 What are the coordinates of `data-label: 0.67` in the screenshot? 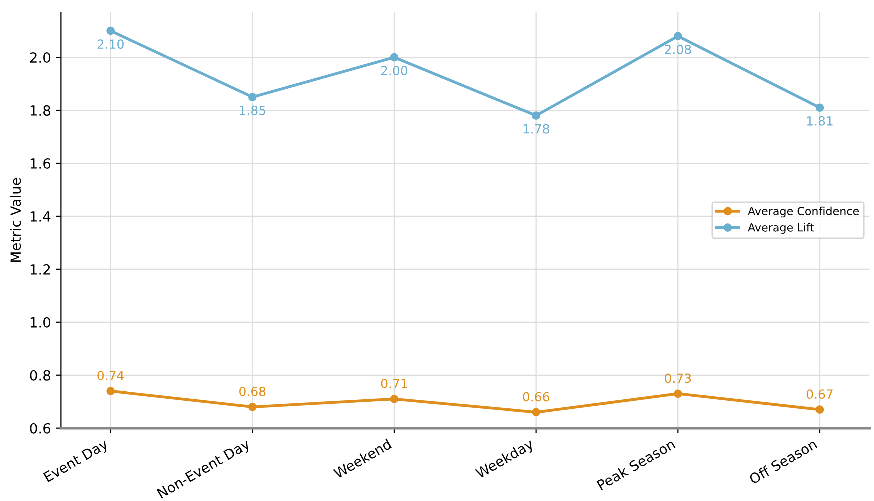 It's located at (819, 395).